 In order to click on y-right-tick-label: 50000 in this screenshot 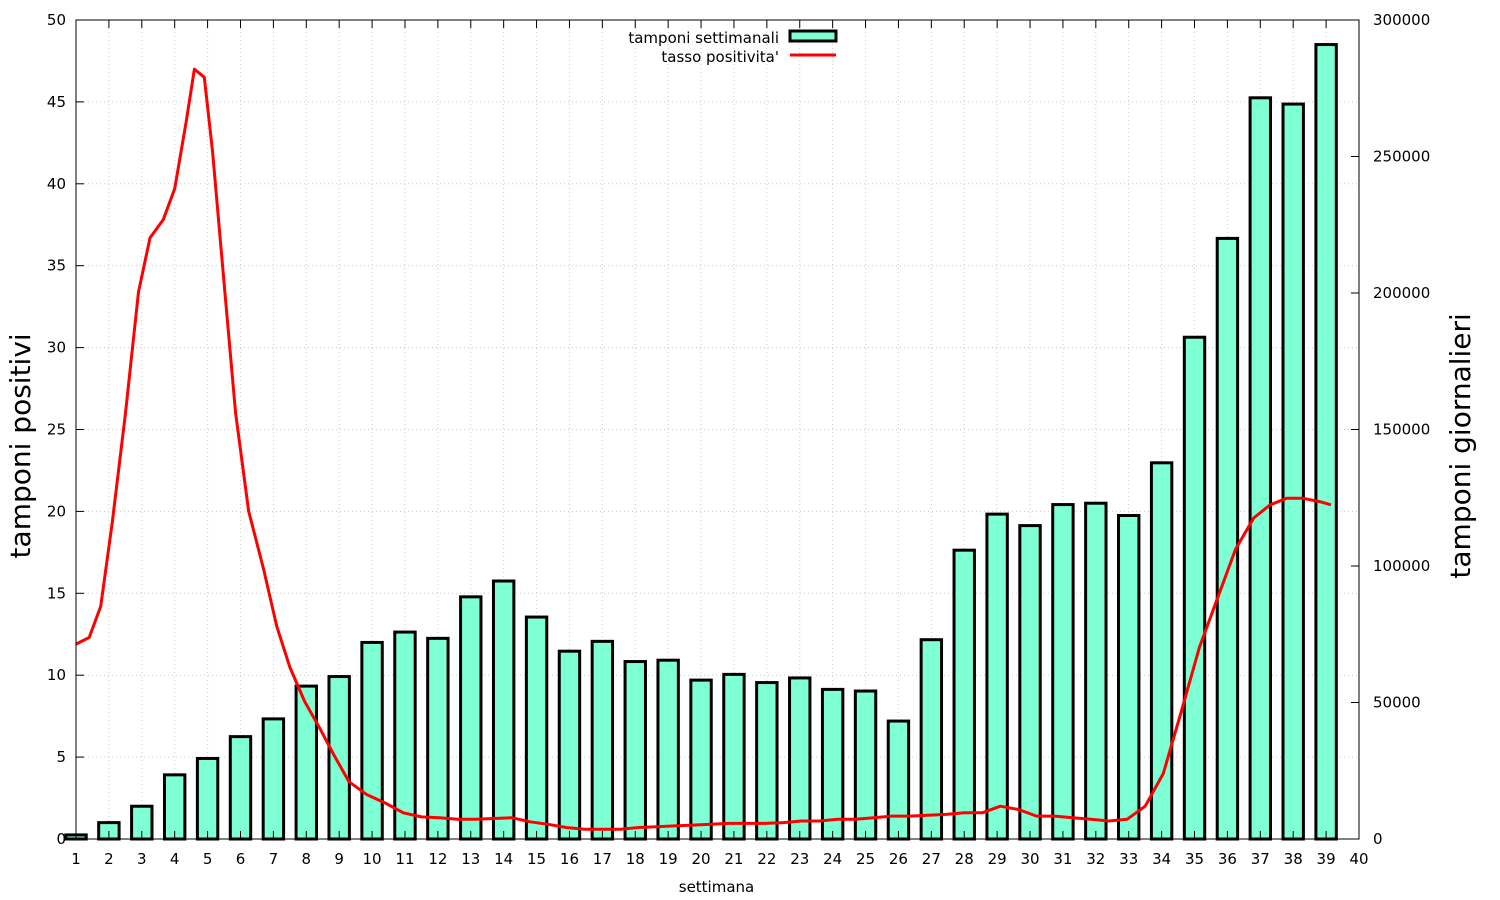, I will do `click(1397, 703)`.